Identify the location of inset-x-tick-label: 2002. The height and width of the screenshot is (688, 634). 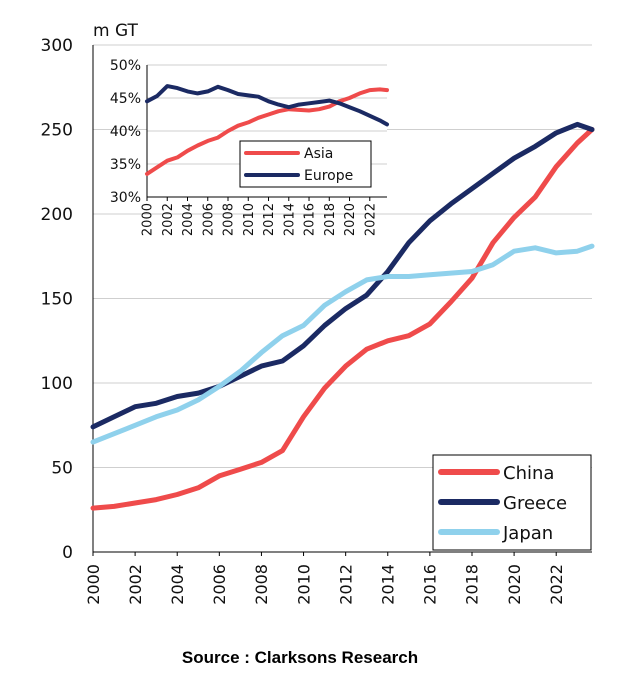
(168, 219).